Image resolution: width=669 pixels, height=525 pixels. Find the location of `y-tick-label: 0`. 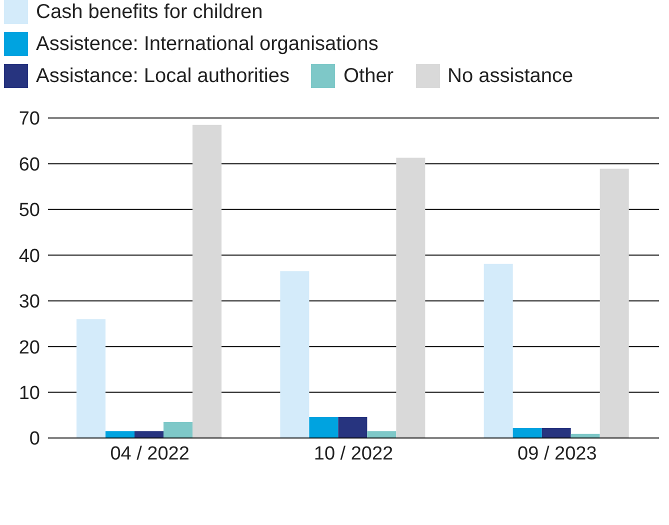

y-tick-label: 0 is located at coordinates (34, 439).